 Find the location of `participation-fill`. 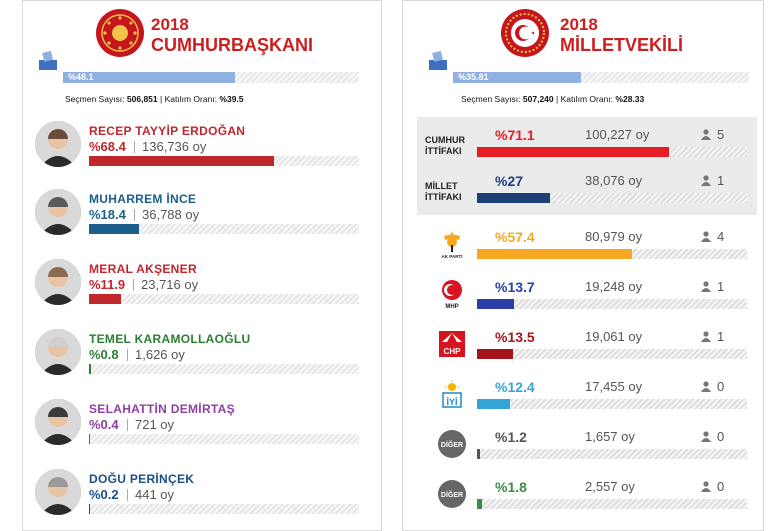

participation-fill is located at coordinates (517, 77).